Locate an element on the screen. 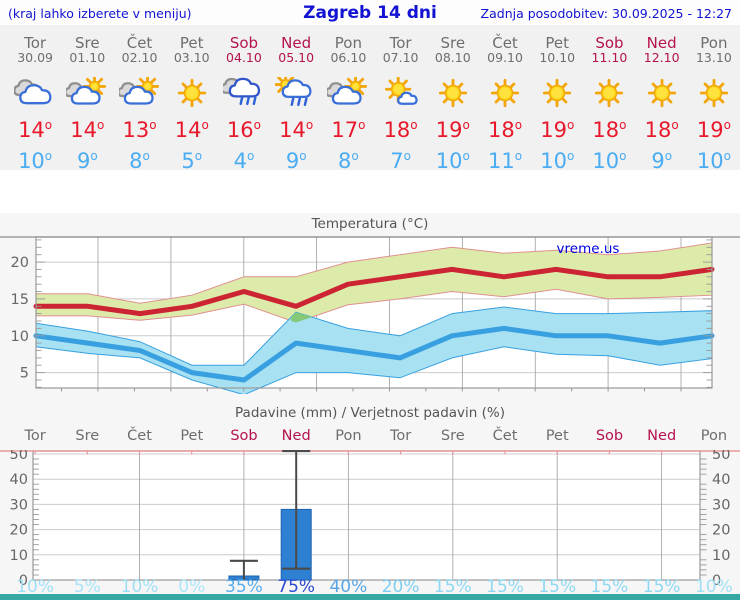 The width and height of the screenshot is (740, 600). low-temp: 7o is located at coordinates (400, 161).